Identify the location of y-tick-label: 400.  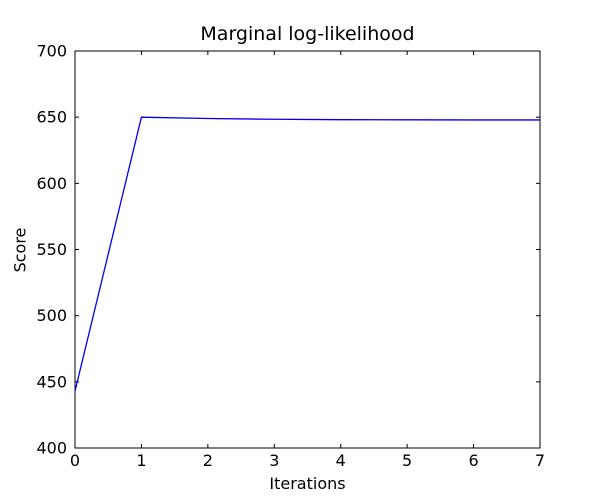
(51, 448).